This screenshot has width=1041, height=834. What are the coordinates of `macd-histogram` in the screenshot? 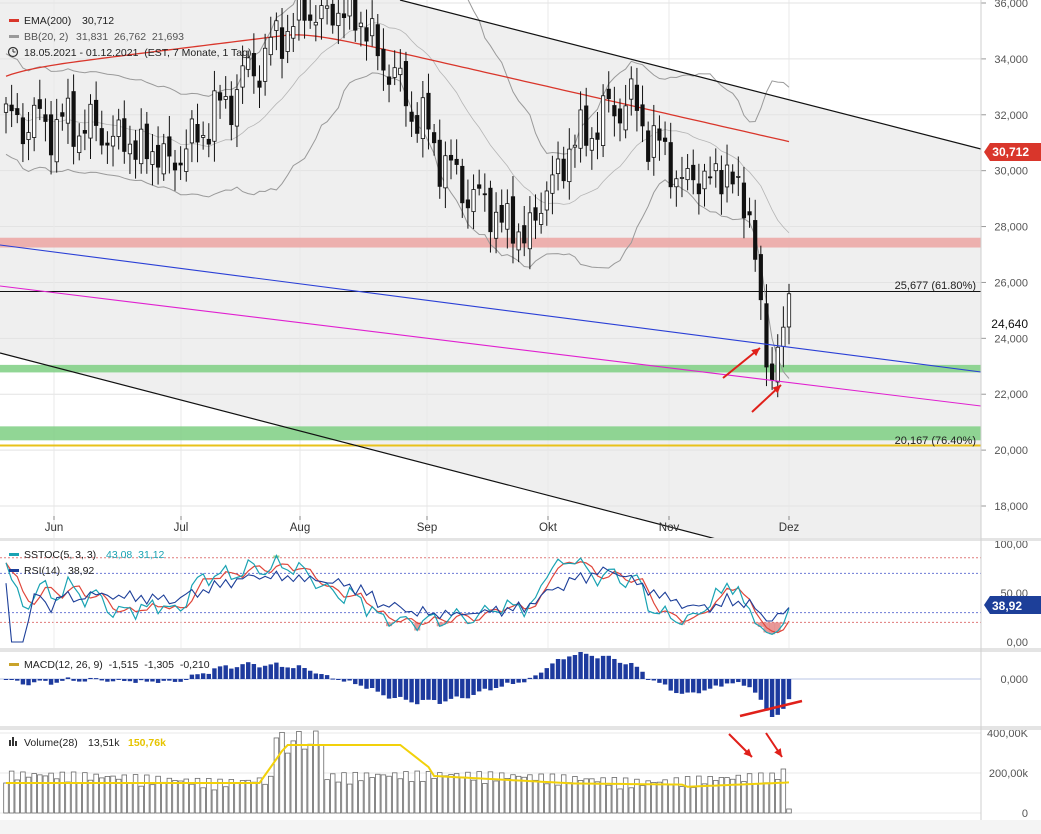 It's located at (397, 684).